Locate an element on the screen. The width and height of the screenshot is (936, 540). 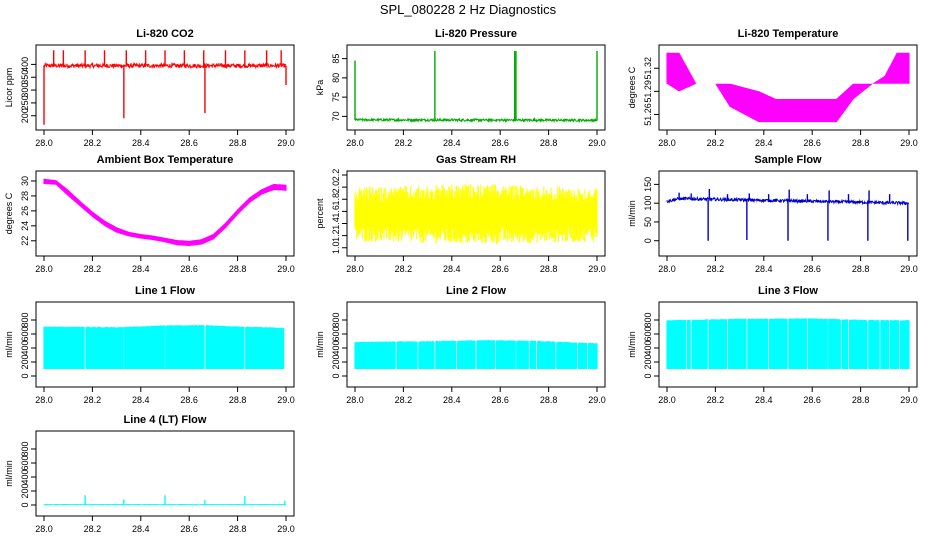
y-tick-label: 350 is located at coordinates (25, 77).